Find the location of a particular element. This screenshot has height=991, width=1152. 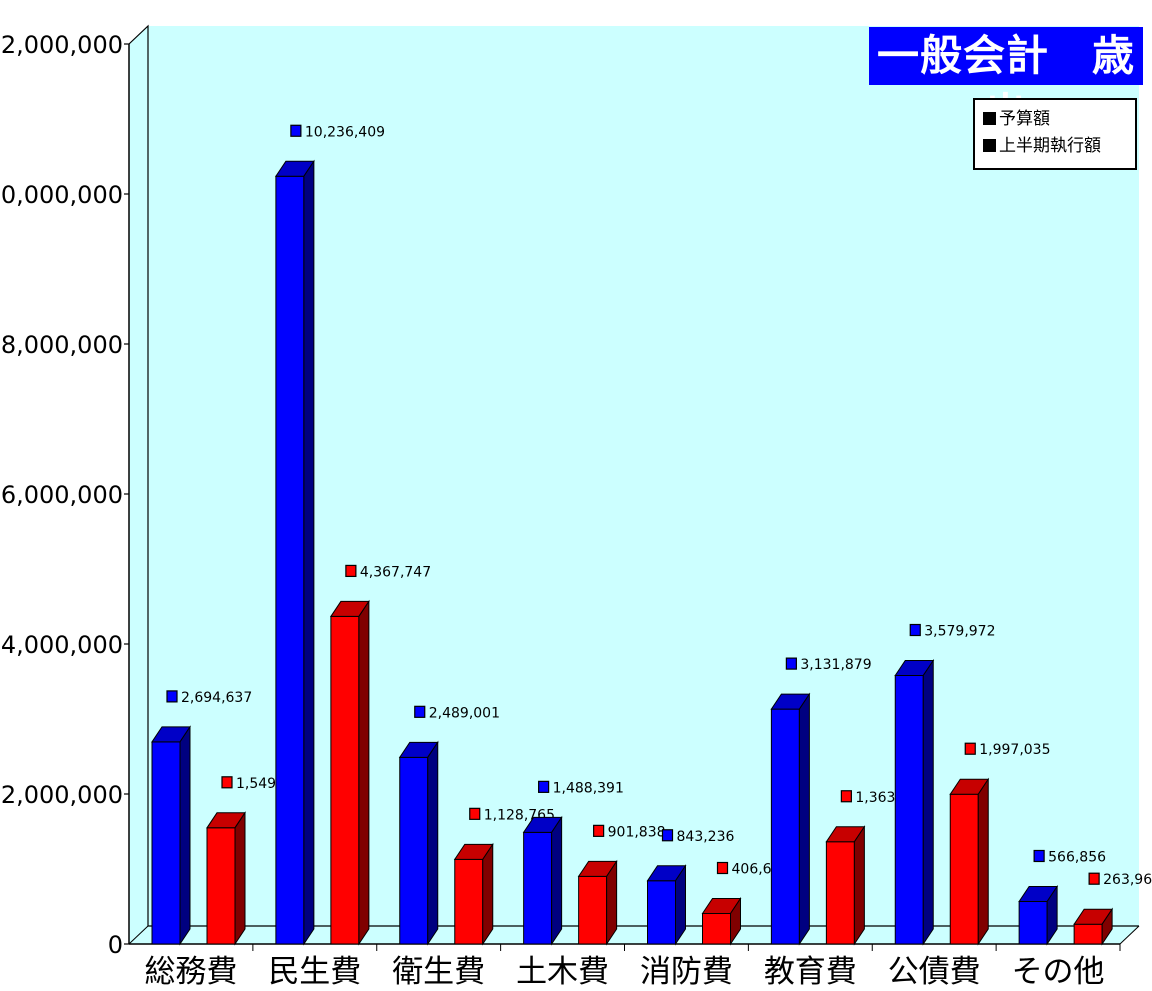

legend-label-executed: 上半期執行額 is located at coordinates (1050, 146).